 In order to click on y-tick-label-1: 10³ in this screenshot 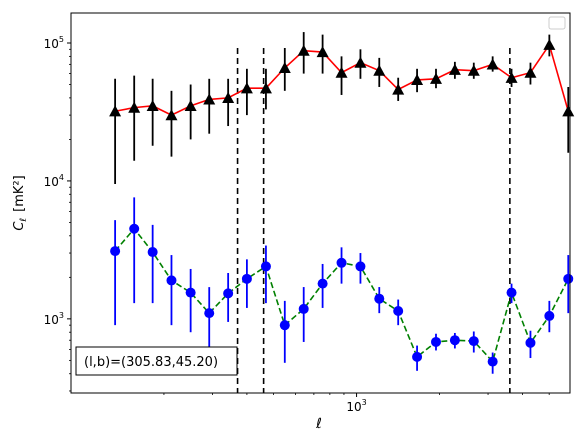, I will do `click(54, 319)`.